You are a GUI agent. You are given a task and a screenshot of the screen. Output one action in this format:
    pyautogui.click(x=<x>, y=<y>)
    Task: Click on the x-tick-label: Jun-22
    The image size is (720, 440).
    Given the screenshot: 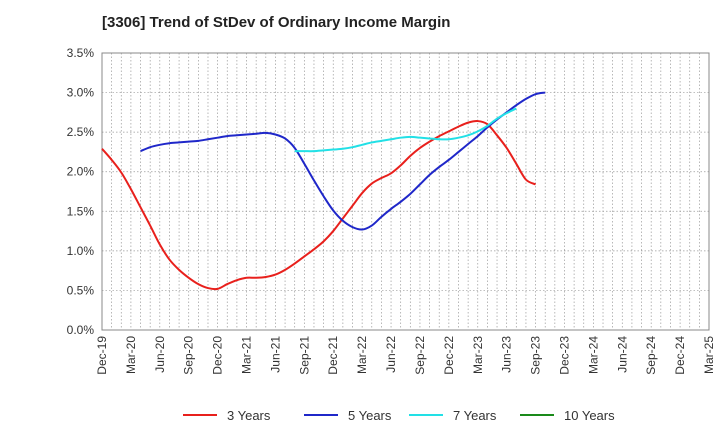 What is the action you would take?
    pyautogui.click(x=391, y=354)
    